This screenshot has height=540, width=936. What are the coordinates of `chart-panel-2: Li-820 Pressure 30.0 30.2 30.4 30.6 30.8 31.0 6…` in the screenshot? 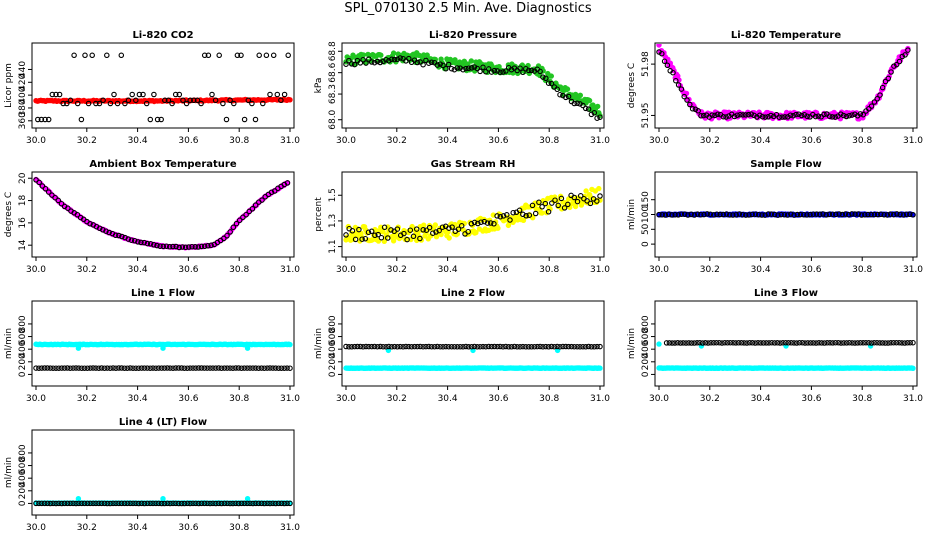 It's located at (462, 88).